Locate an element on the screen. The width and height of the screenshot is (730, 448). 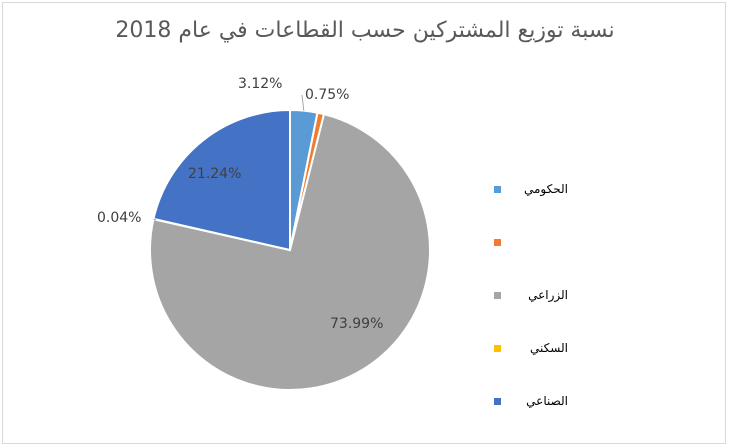
legend-label: السكني is located at coordinates (549, 348).